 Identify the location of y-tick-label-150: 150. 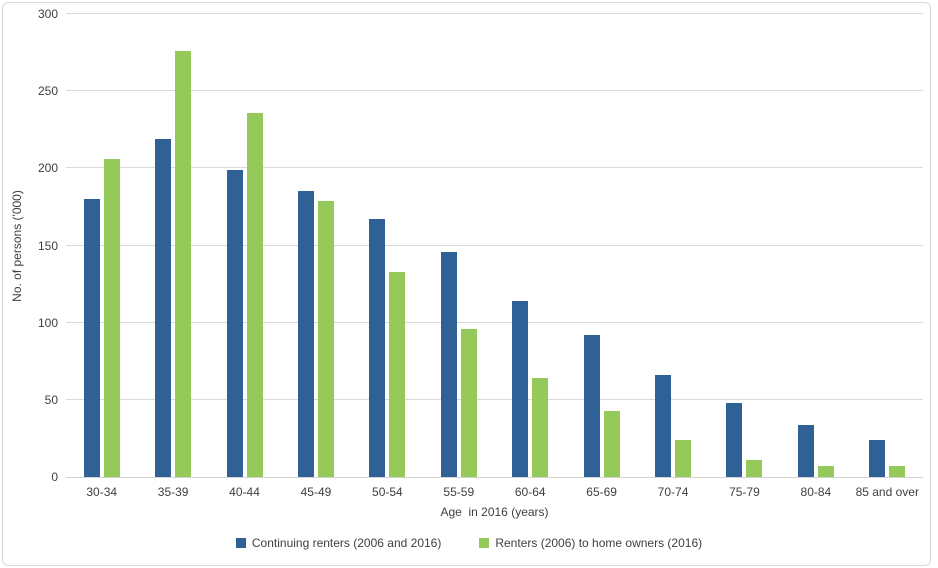
(47, 245).